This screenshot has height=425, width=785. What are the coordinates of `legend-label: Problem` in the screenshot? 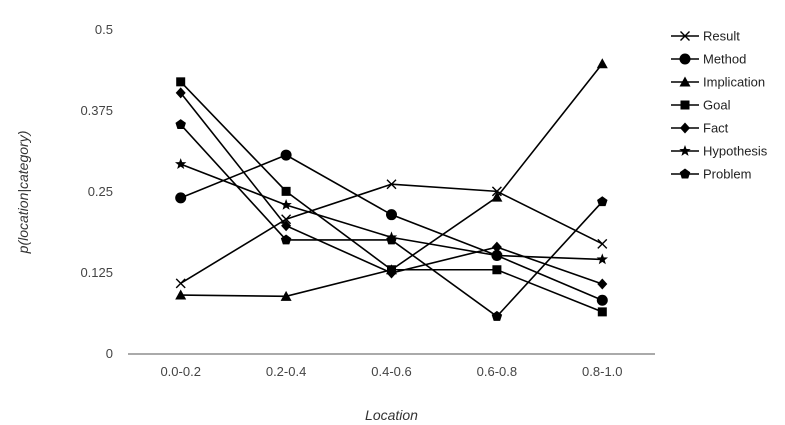 It's located at (727, 174).